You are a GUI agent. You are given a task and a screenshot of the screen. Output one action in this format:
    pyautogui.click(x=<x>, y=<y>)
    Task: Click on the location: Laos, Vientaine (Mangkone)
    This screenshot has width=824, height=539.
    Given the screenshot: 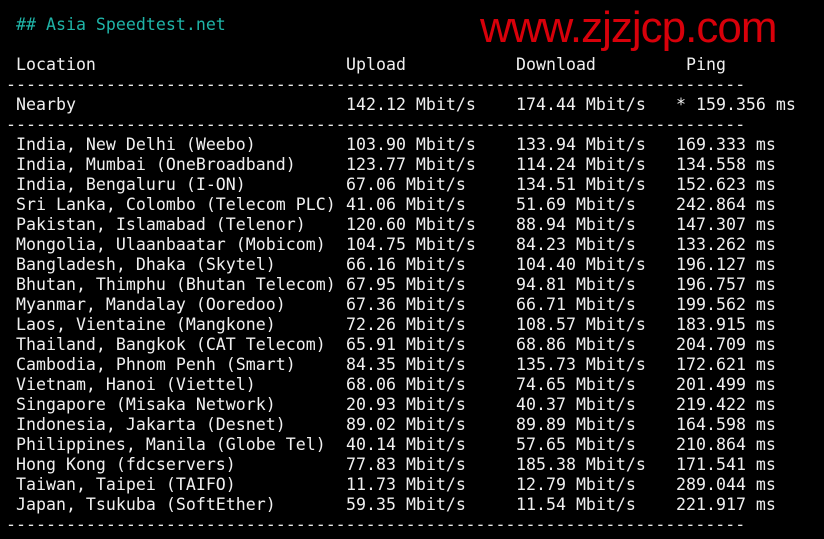 What is the action you would take?
    pyautogui.click(x=146, y=324)
    